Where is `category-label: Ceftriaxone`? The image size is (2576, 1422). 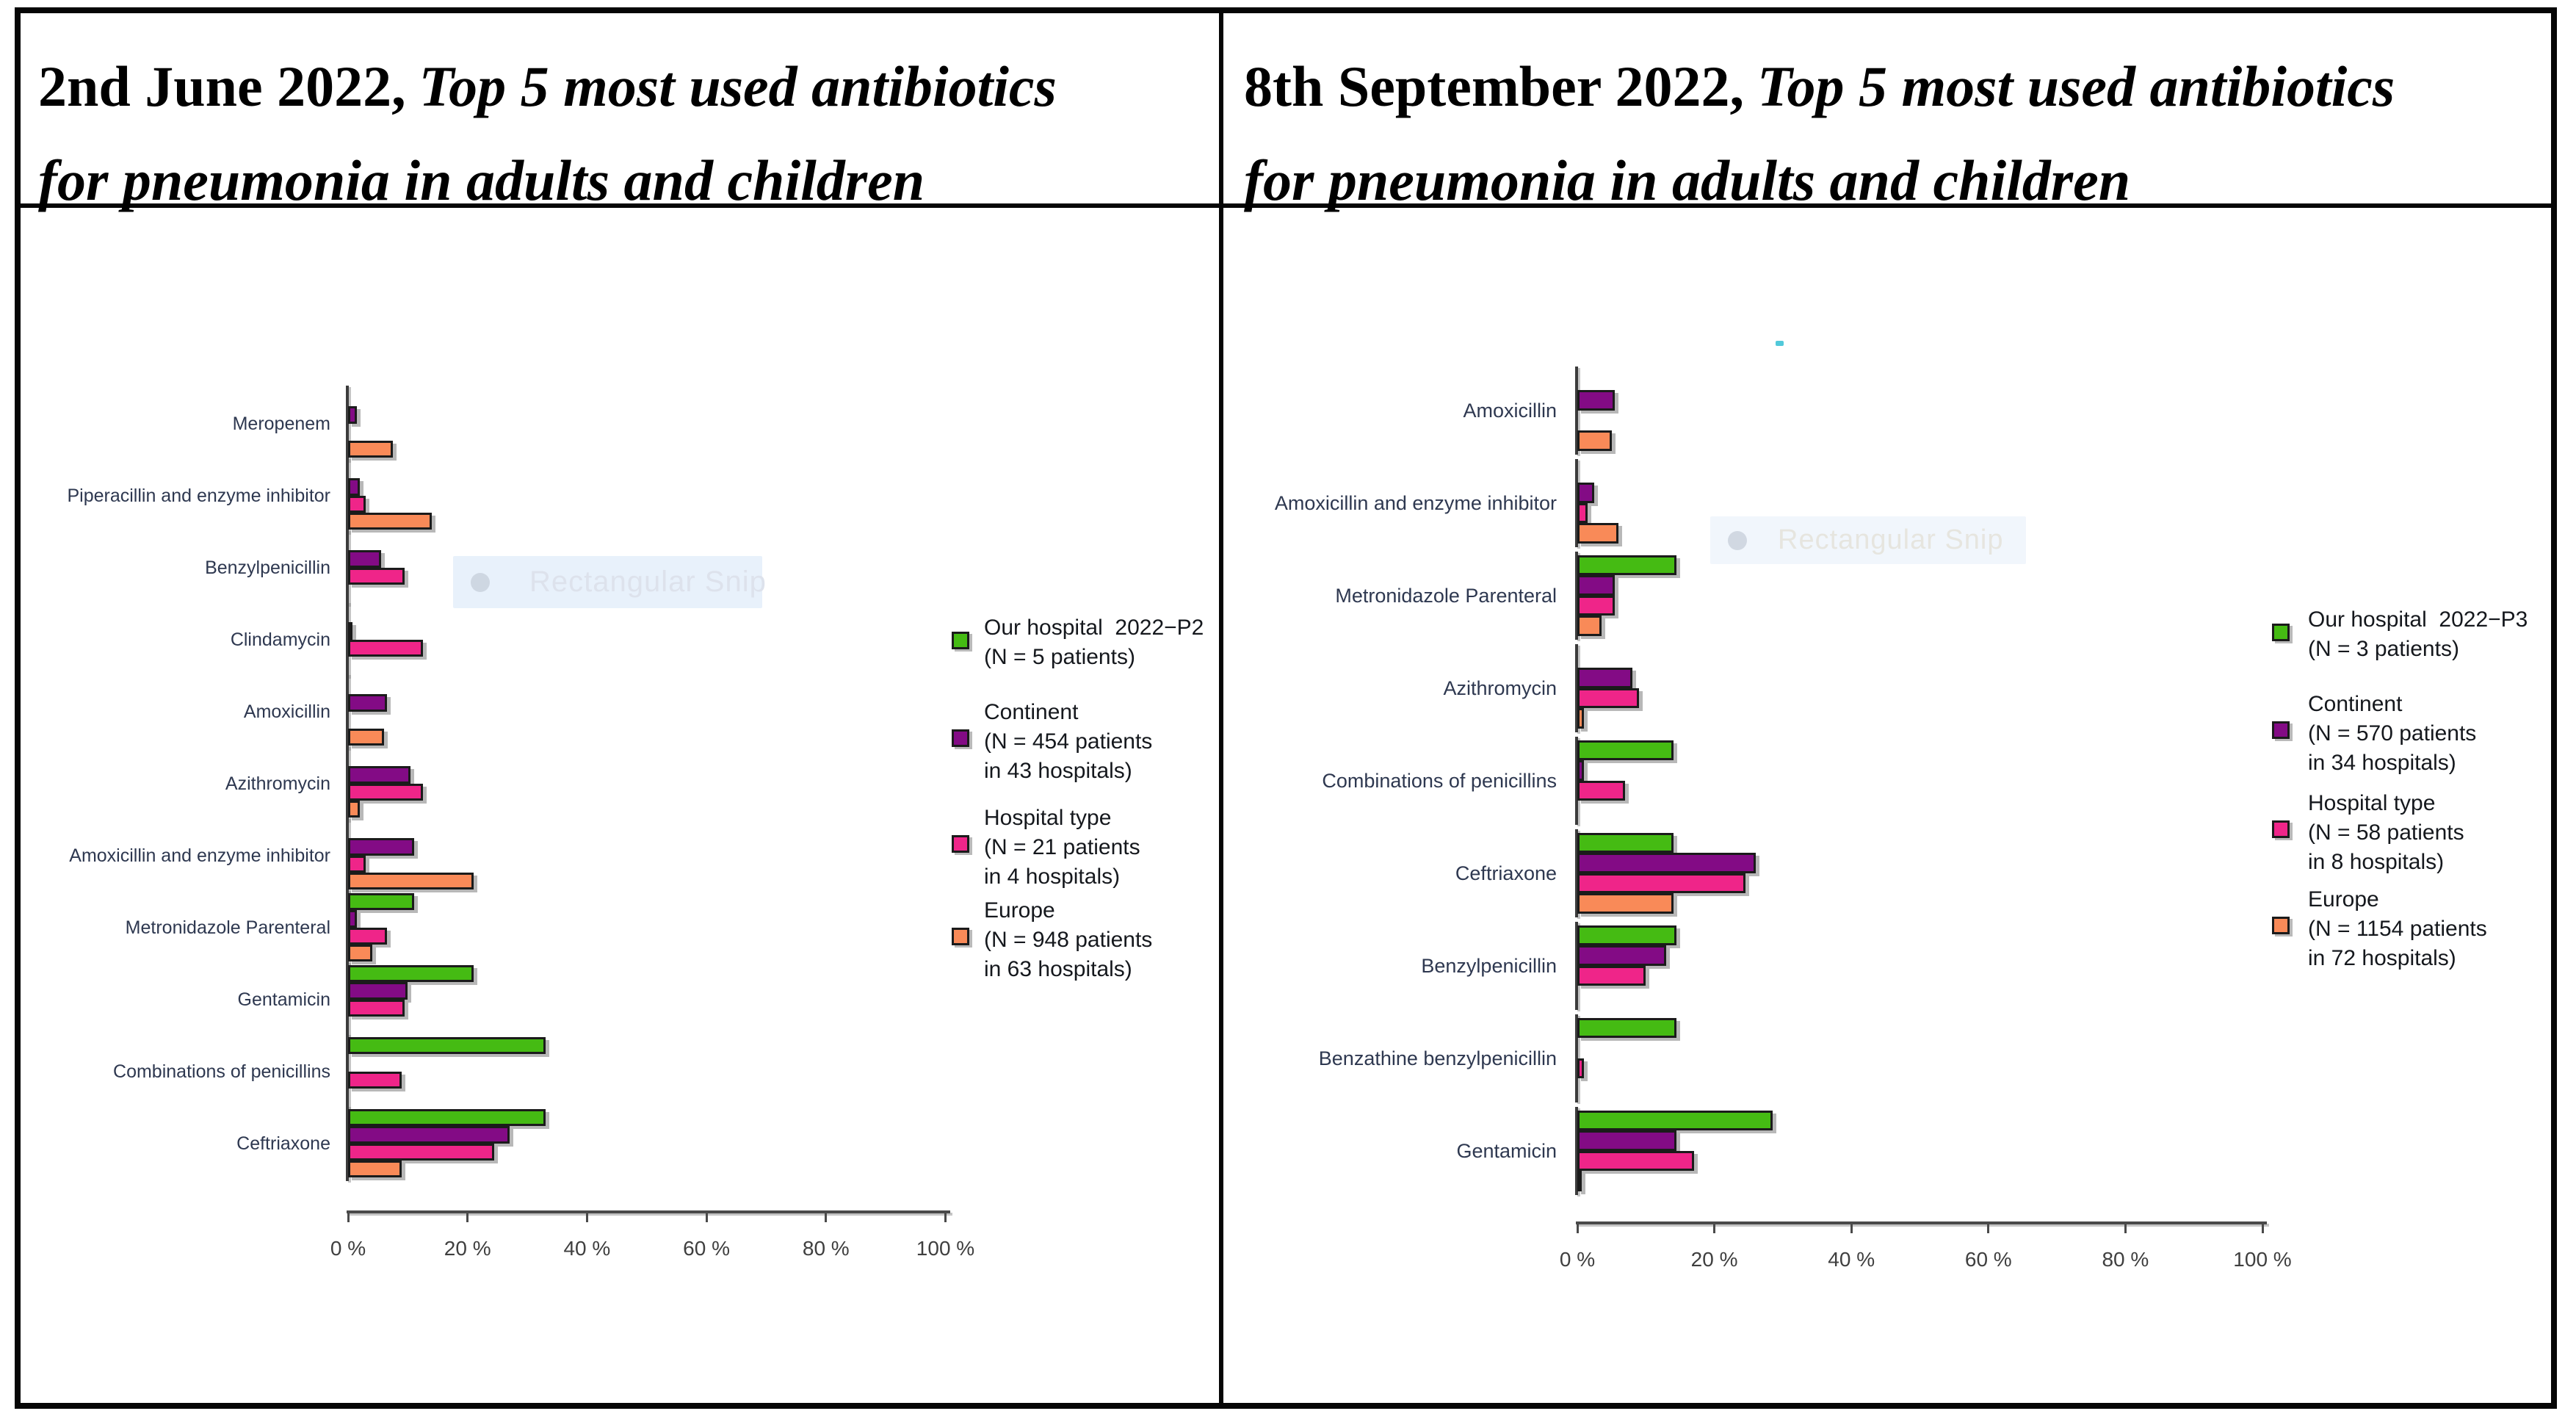
category-label: Ceftriaxone is located at coordinates (1506, 873).